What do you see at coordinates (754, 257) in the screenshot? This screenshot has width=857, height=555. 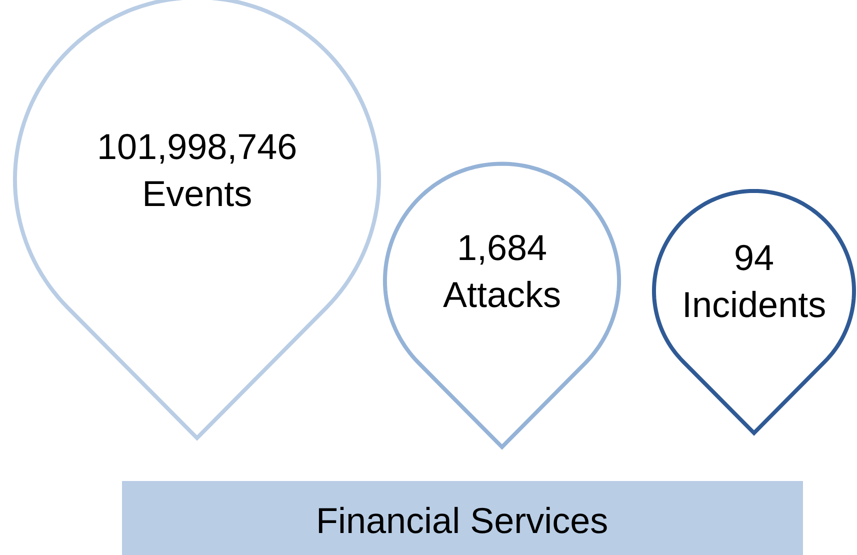 I see `data-label: 94` at bounding box center [754, 257].